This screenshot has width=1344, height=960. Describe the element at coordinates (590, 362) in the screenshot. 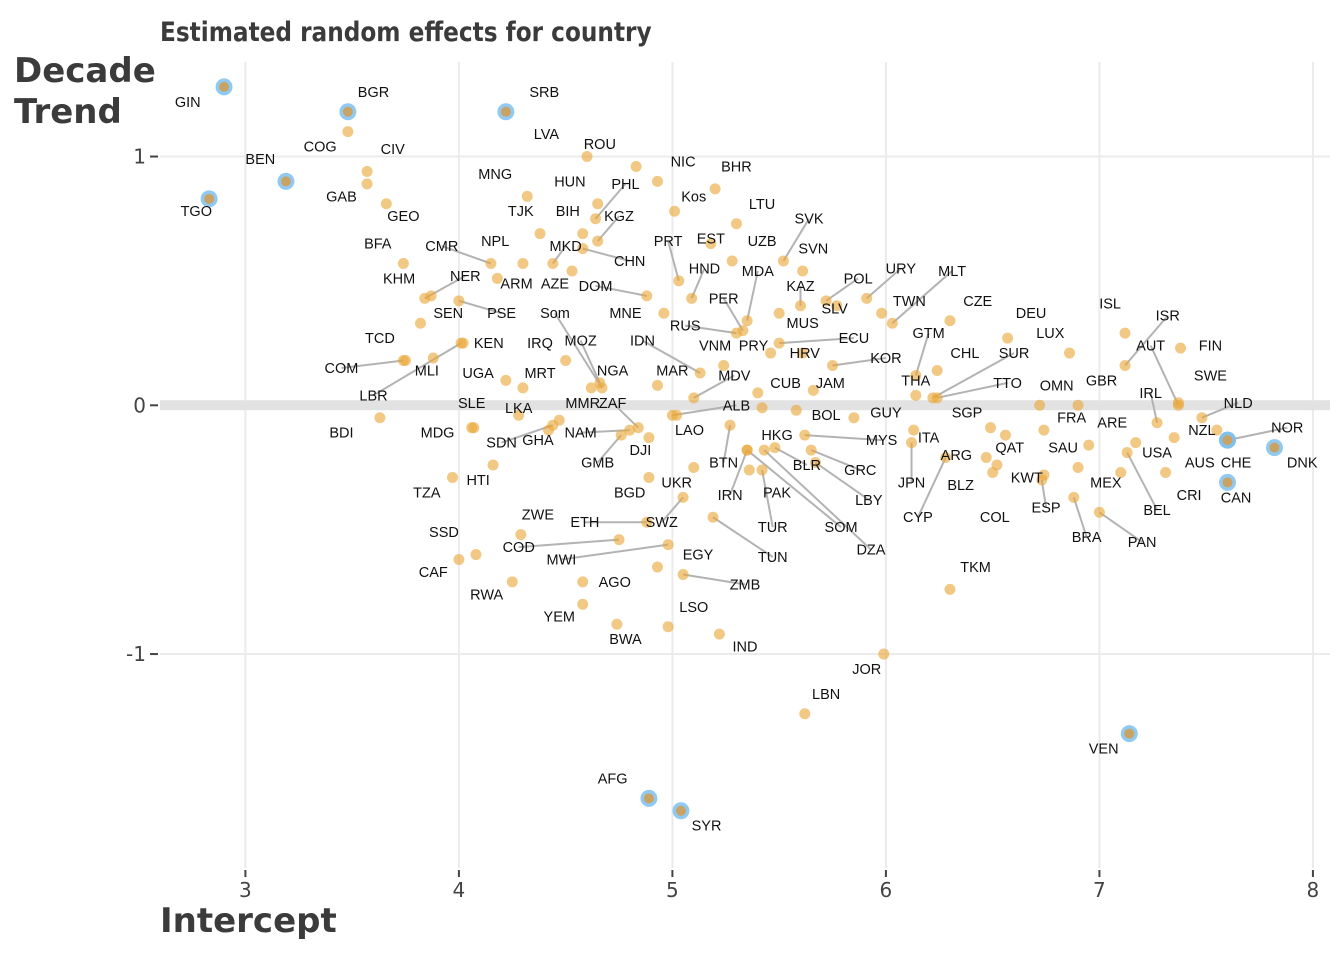

I see `leader-line-moz` at that location.